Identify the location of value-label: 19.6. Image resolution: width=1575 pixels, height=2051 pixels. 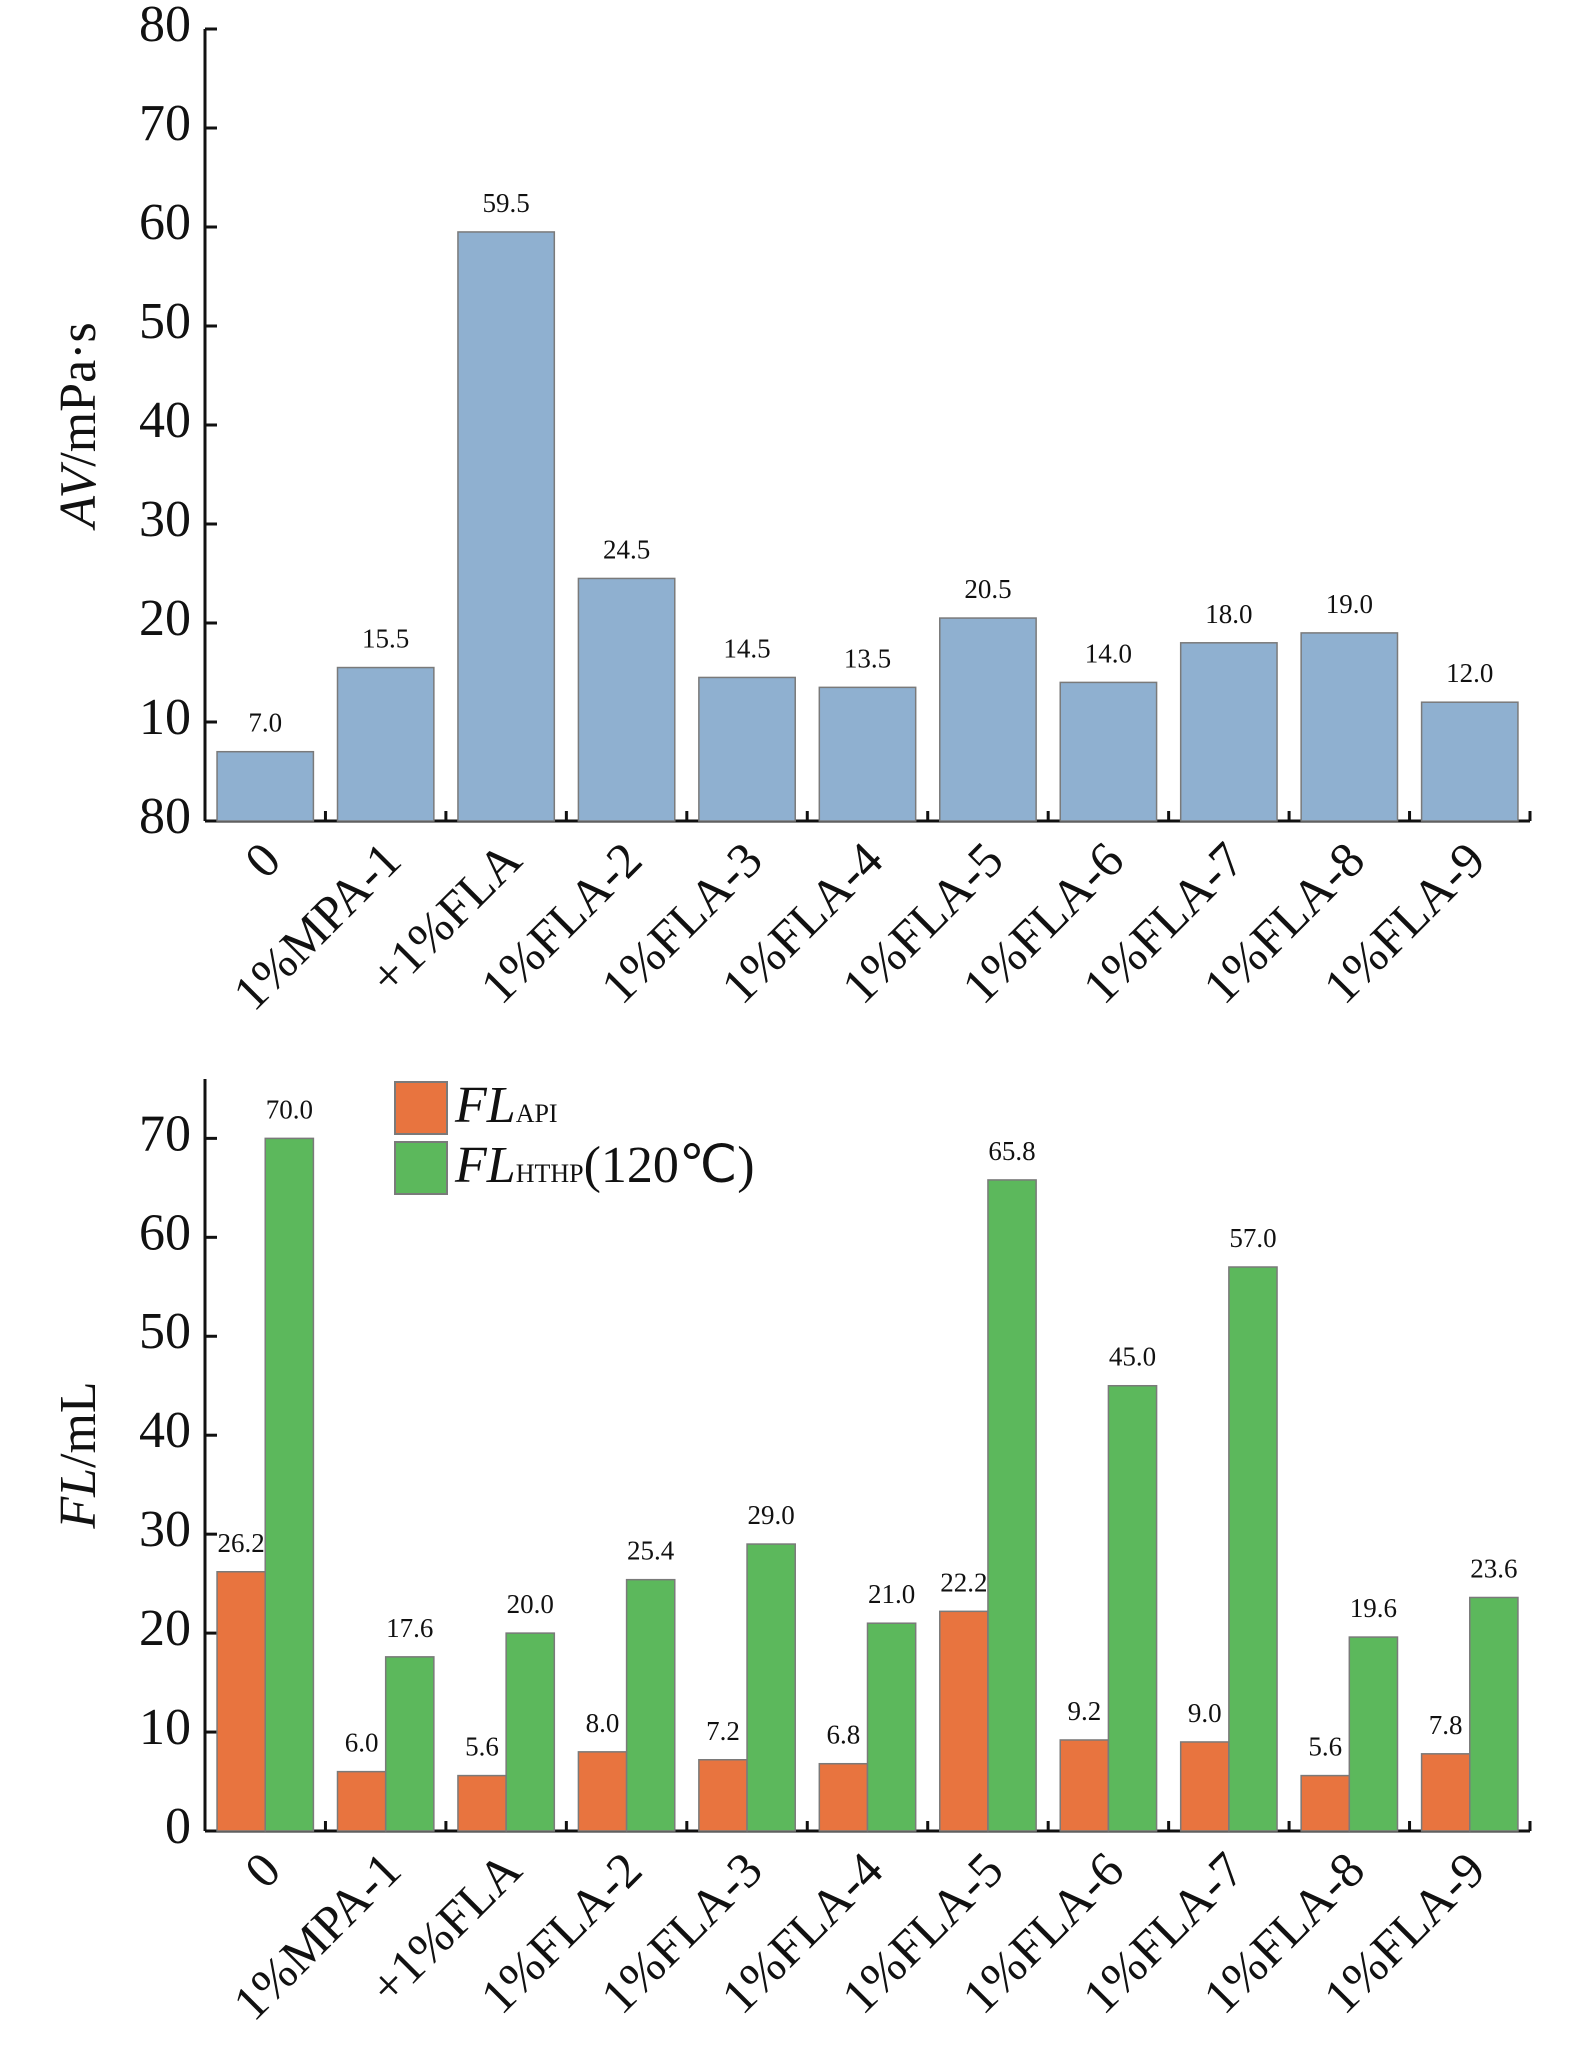
(1373, 1608).